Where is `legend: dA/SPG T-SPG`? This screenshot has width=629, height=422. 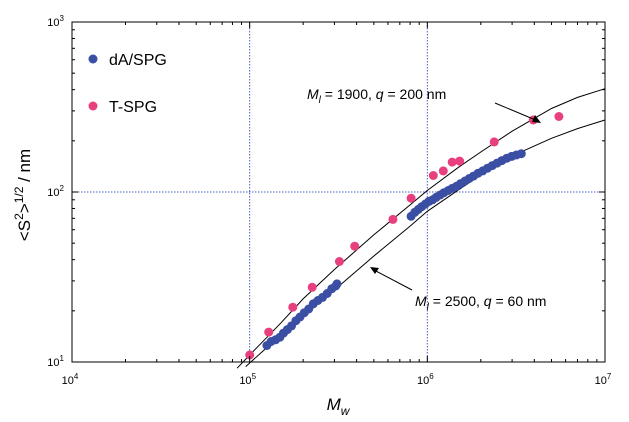 legend: dA/SPG T-SPG is located at coordinates (127, 84).